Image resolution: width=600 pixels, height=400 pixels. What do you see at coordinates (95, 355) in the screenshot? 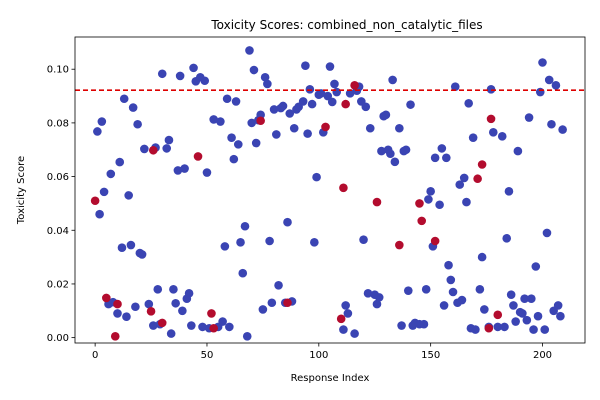
I see `x-tick-label: 0` at bounding box center [95, 355].